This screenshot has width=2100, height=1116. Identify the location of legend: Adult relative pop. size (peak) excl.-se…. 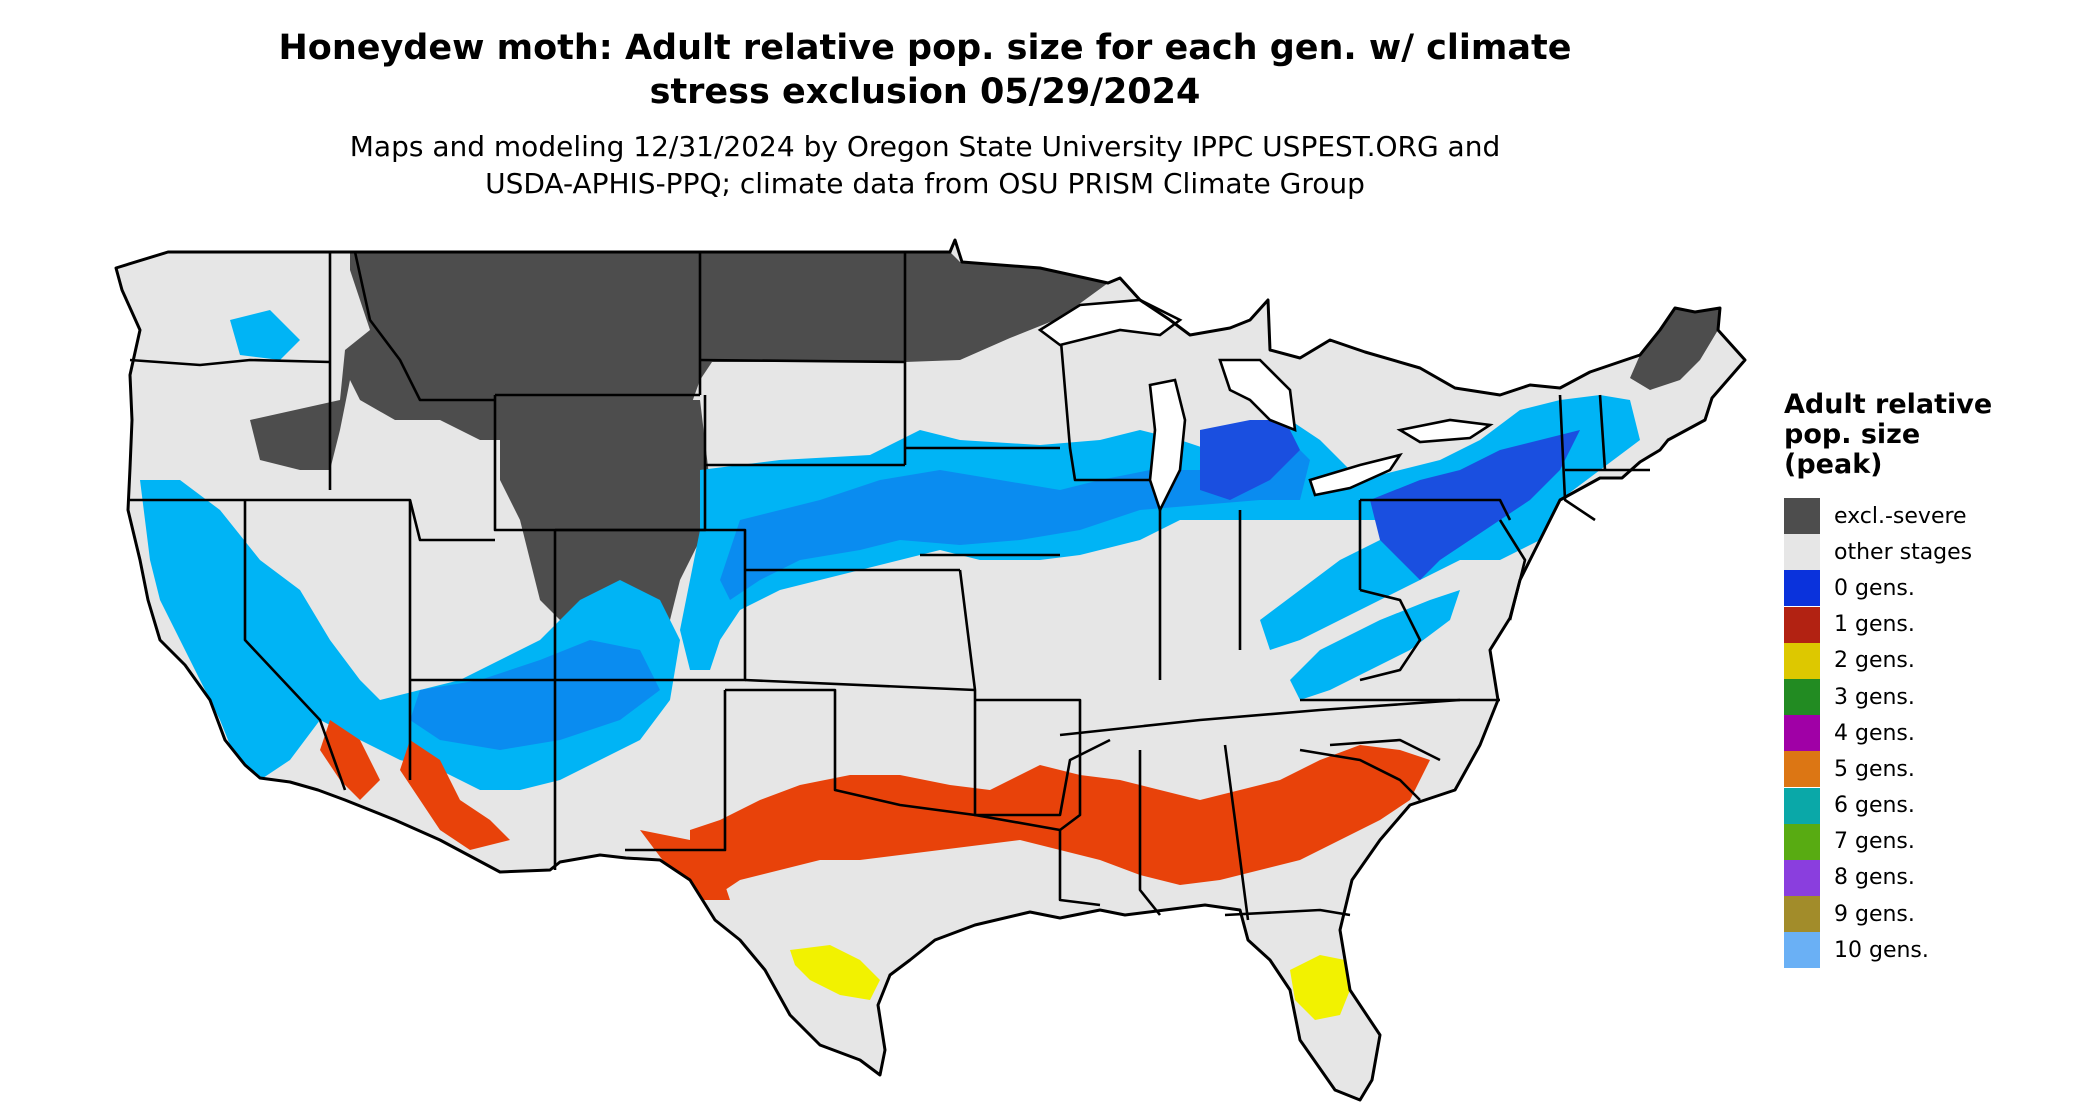
(1934, 679).